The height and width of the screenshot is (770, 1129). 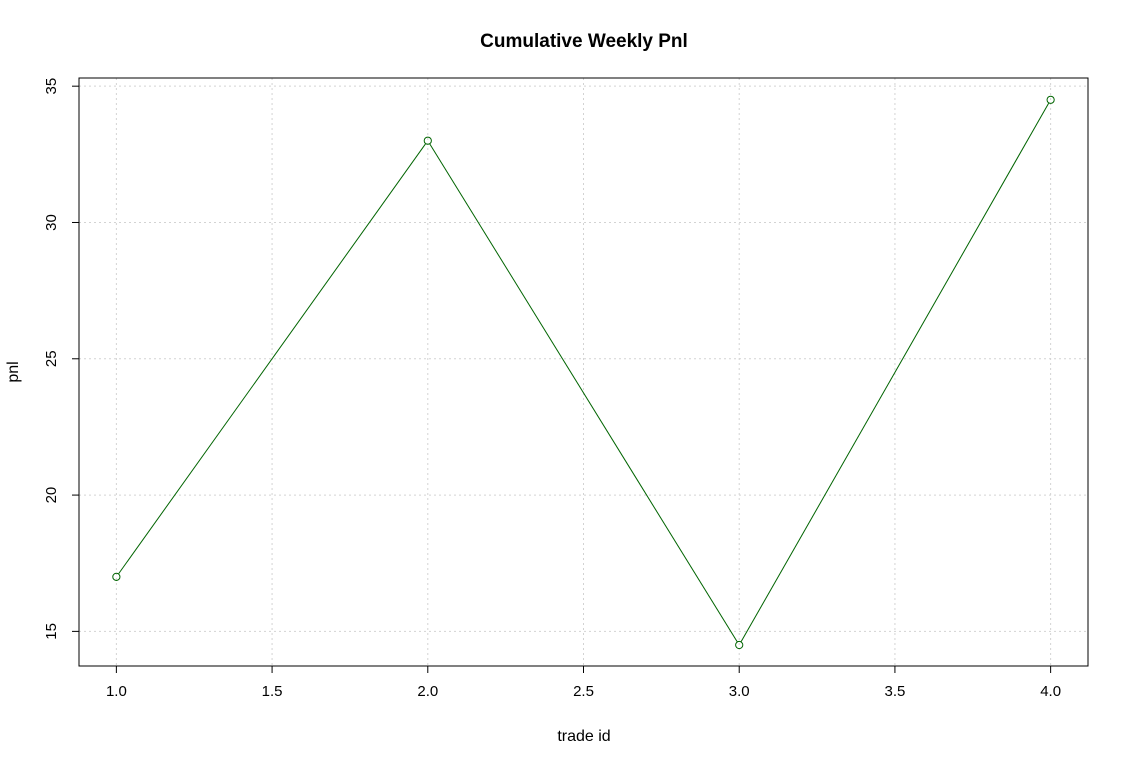 What do you see at coordinates (51, 631) in the screenshot?
I see `y-tick-label: 15` at bounding box center [51, 631].